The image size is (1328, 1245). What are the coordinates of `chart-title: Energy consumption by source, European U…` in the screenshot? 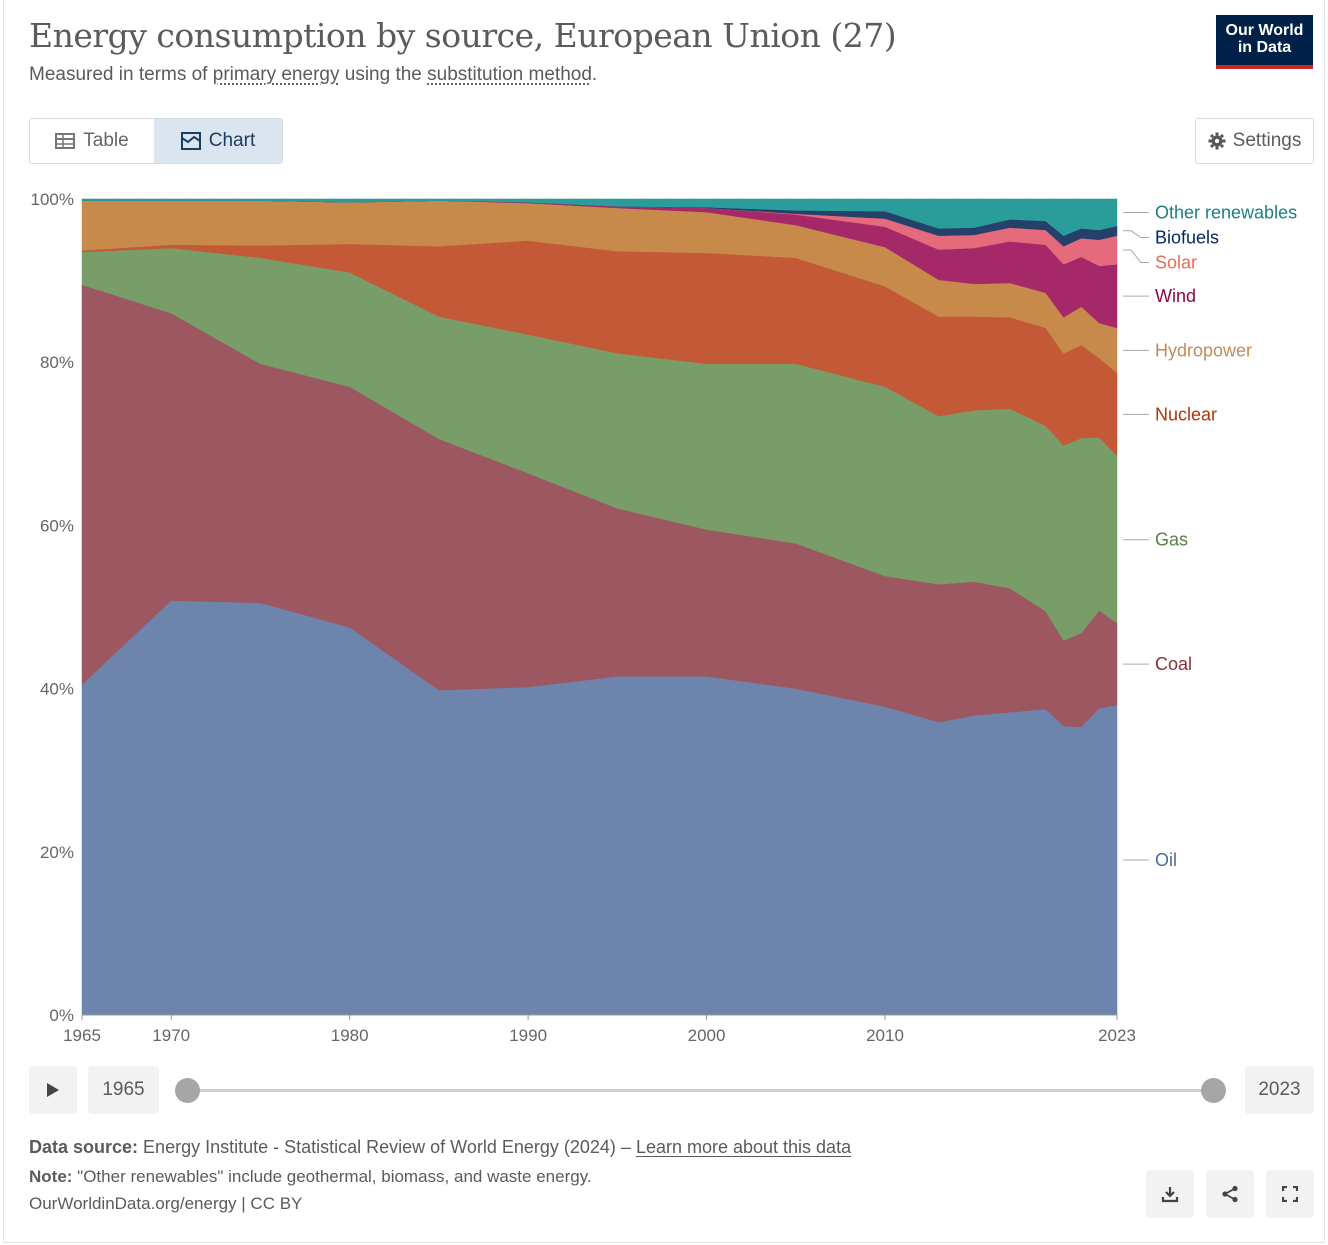 It's located at (463, 35).